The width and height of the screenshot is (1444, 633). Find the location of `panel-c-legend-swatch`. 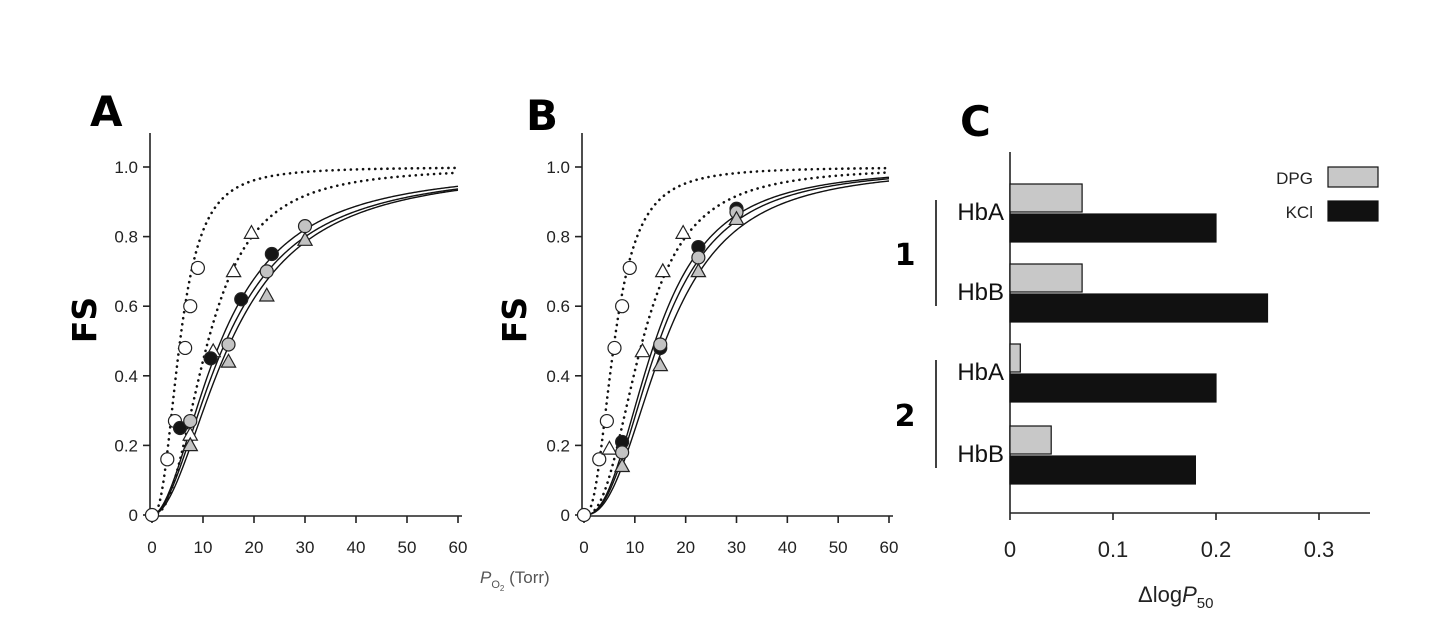

panel-c-legend-swatch is located at coordinates (1353, 211).